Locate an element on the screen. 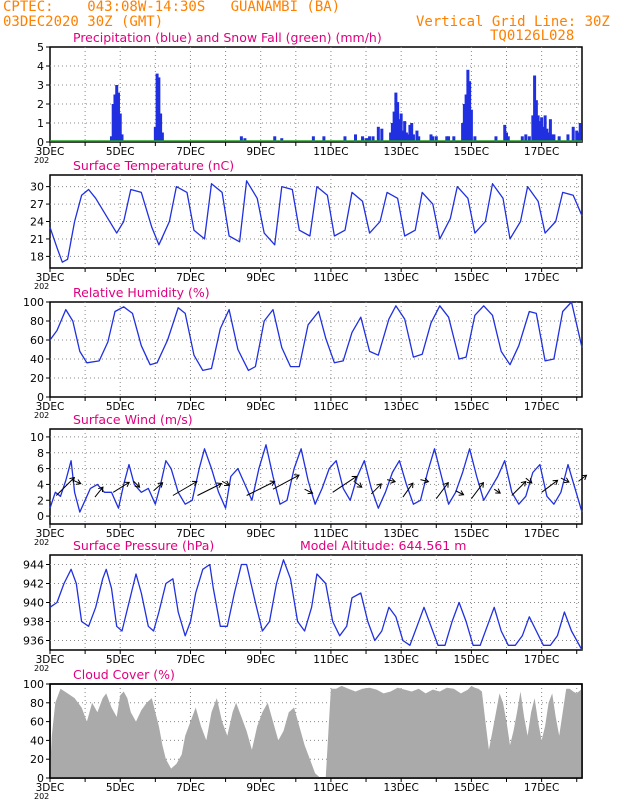  temp-ytick-label: 21 is located at coordinates (37, 239).